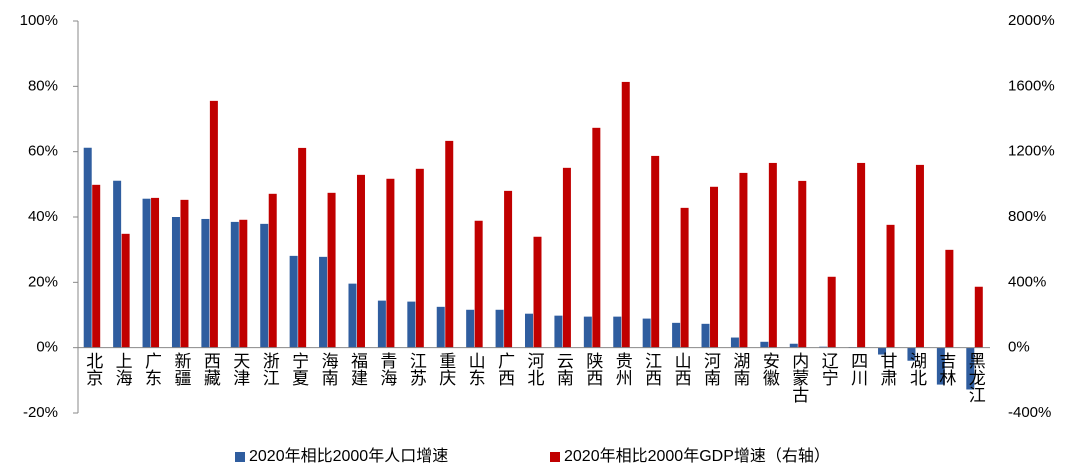 This screenshot has width=1067, height=465. What do you see at coordinates (858, 369) in the screenshot?
I see `x-tick-label: 四川` at bounding box center [858, 369].